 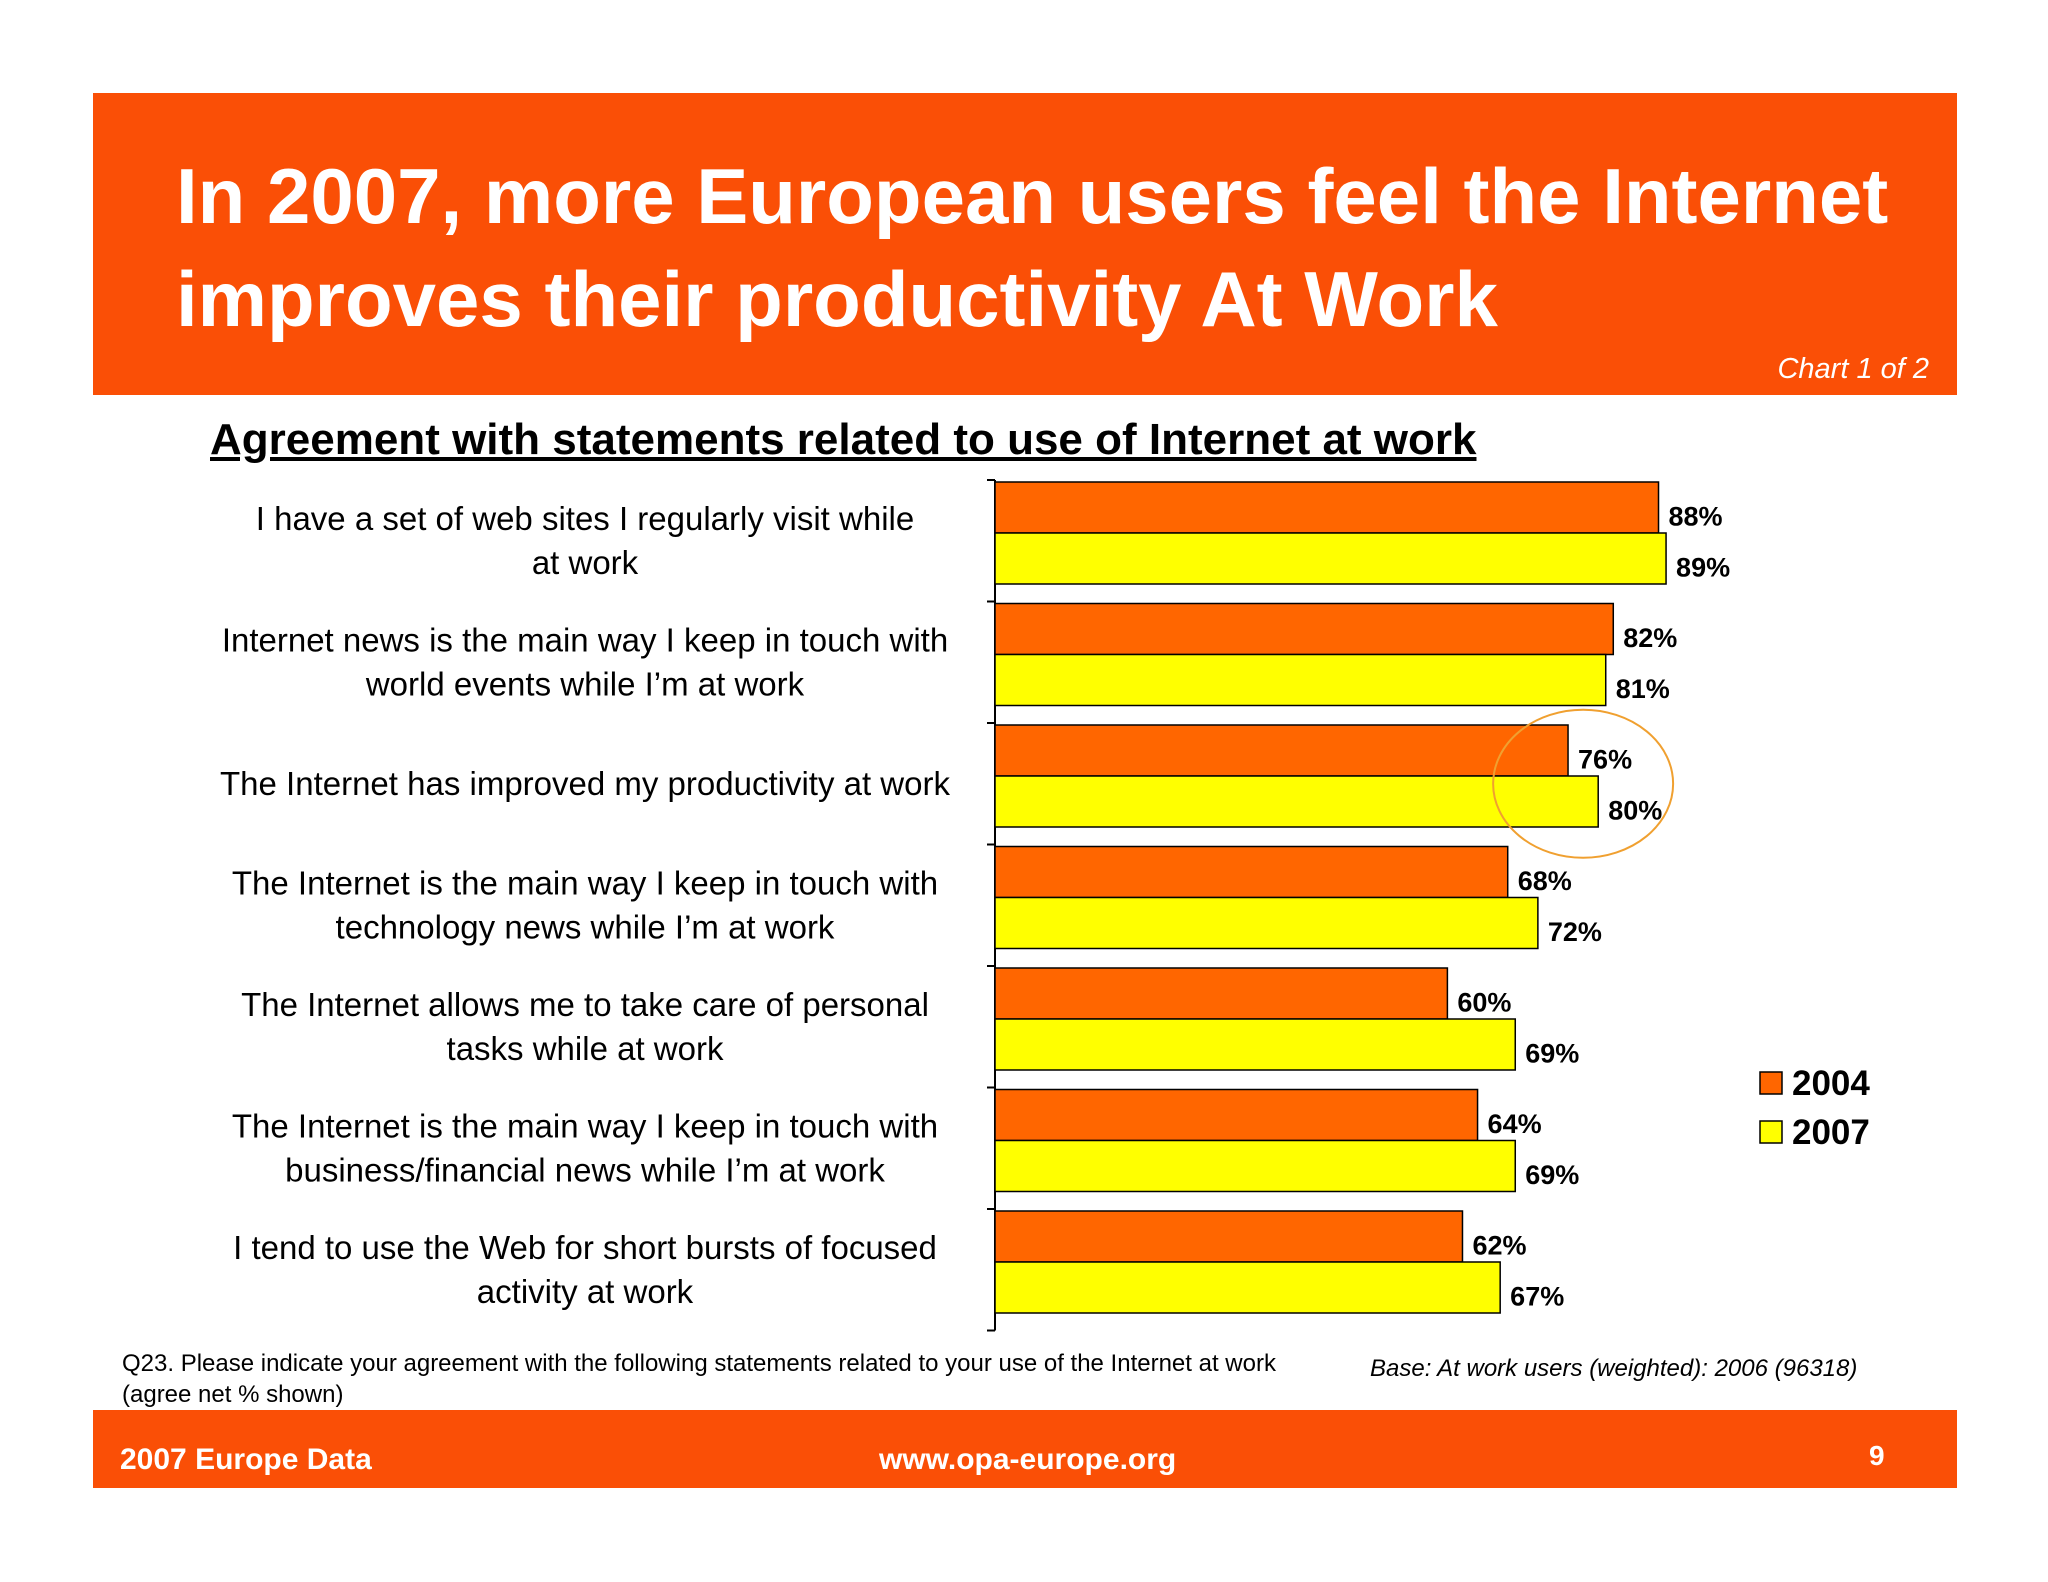 What do you see at coordinates (1696, 517) in the screenshot?
I see `value-label: 88%` at bounding box center [1696, 517].